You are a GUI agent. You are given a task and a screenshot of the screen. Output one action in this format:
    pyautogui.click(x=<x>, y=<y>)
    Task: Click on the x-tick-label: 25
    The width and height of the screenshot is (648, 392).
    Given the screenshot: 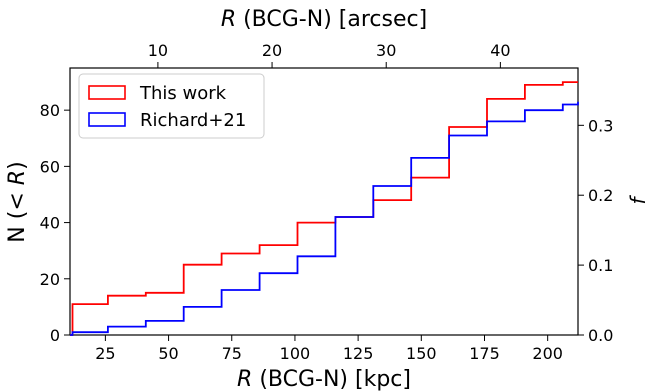 What is the action you would take?
    pyautogui.click(x=105, y=353)
    